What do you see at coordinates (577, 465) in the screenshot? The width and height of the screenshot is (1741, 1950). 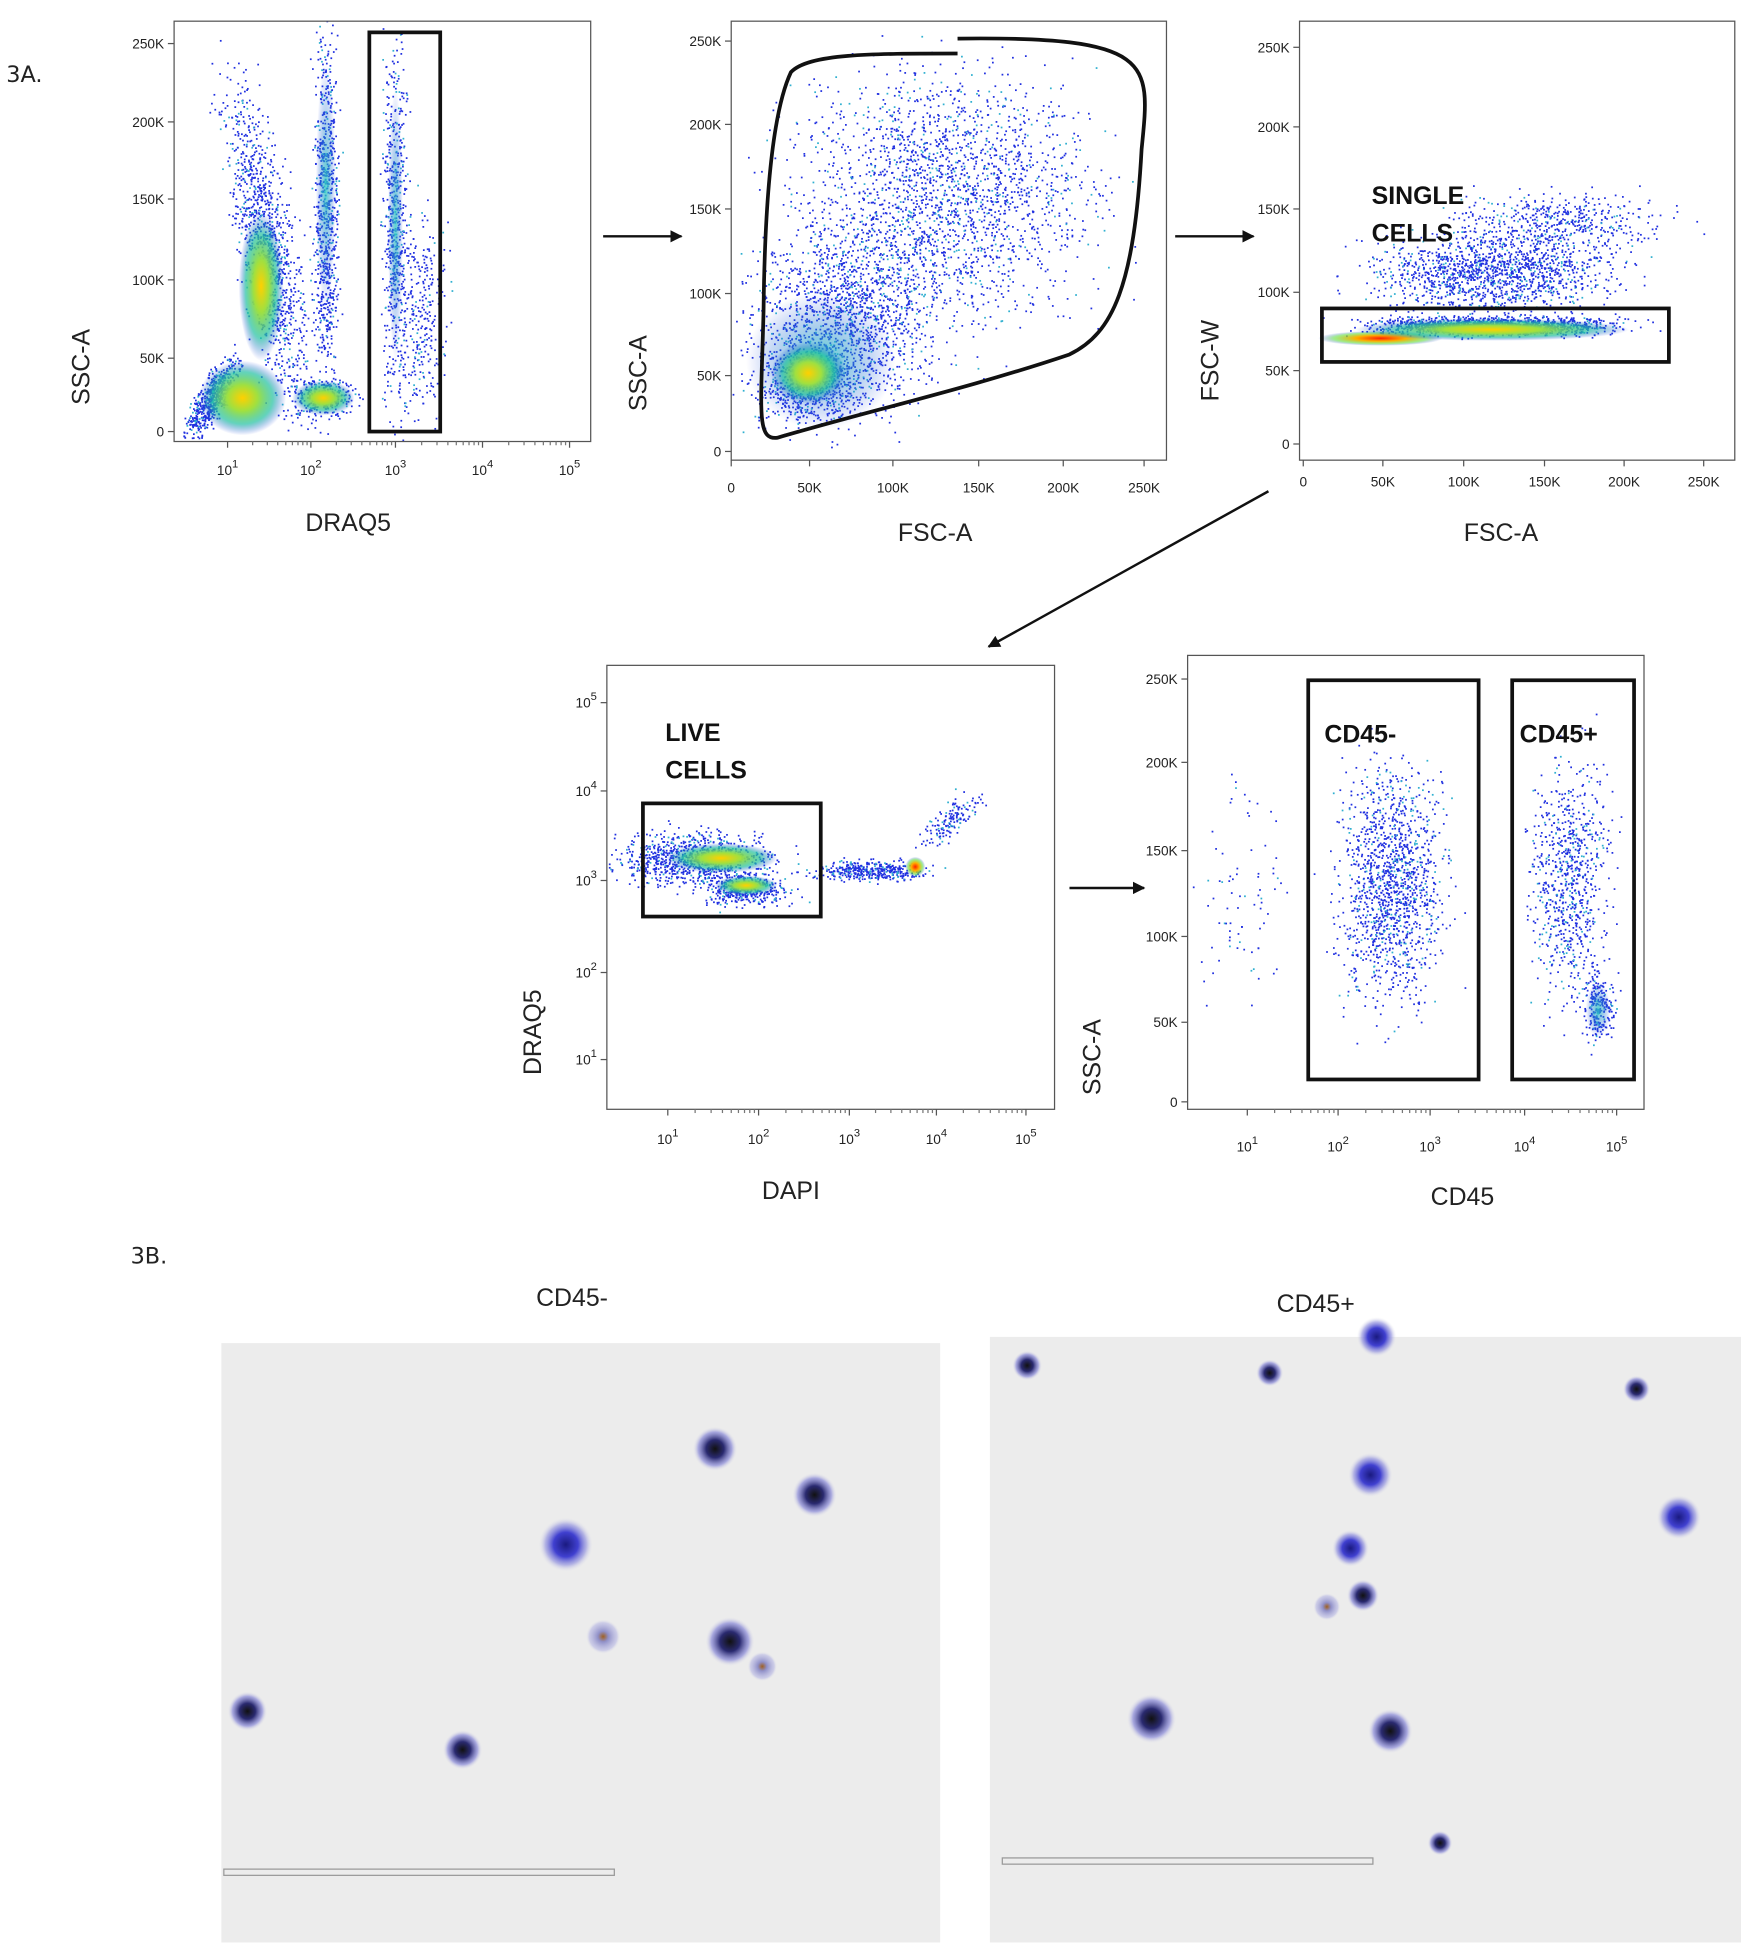 I see `tick-exponent: 5` at bounding box center [577, 465].